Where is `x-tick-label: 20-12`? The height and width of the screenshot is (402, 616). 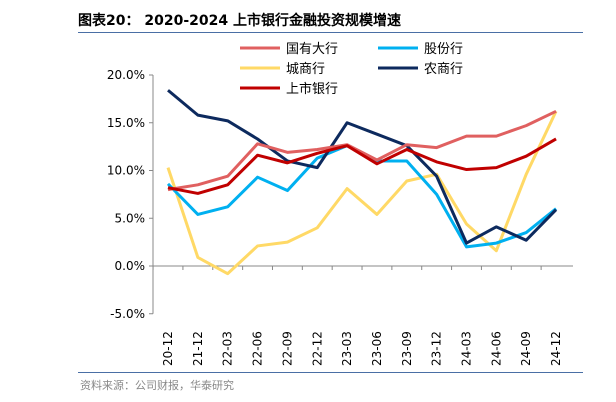 x-tick-label: 20-12 is located at coordinates (168, 348).